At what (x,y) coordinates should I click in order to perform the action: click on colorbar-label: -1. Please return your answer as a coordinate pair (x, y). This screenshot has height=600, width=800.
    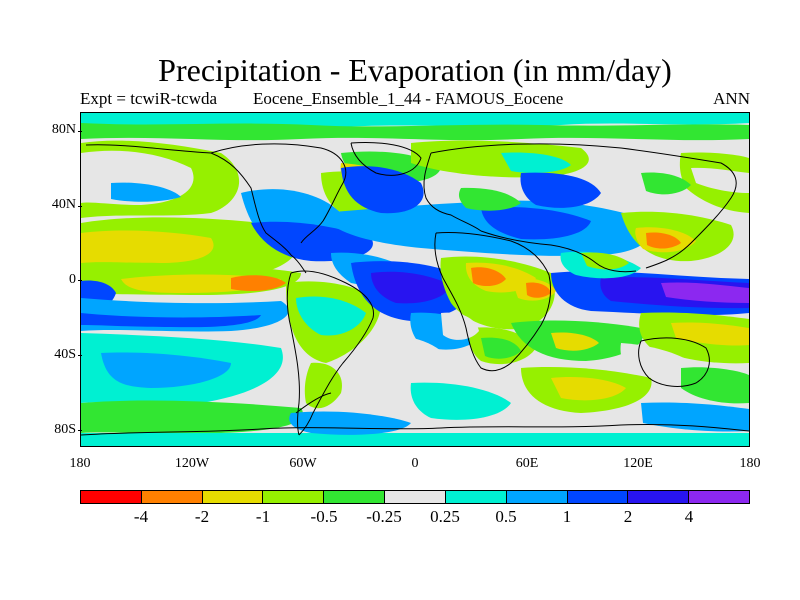
    Looking at the image, I should click on (263, 516).